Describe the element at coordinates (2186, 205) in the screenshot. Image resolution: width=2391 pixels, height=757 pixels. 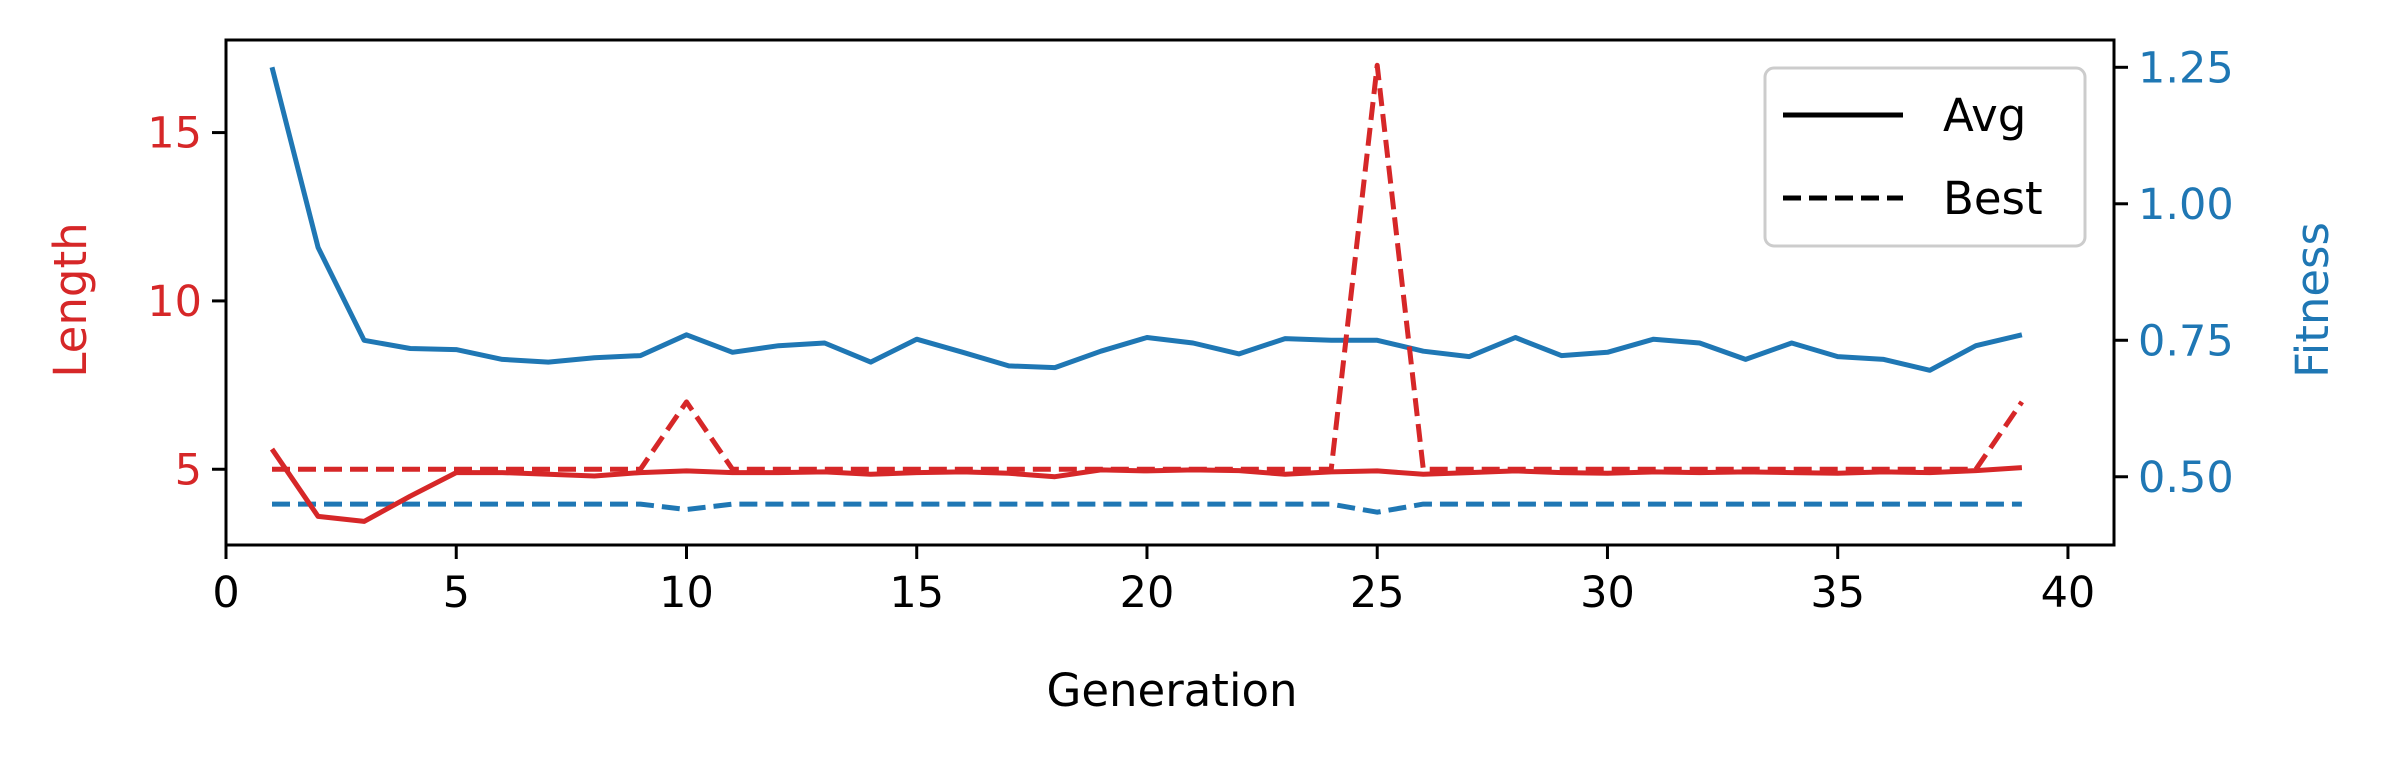
I see `y-right-tick-label: 1.00` at that location.